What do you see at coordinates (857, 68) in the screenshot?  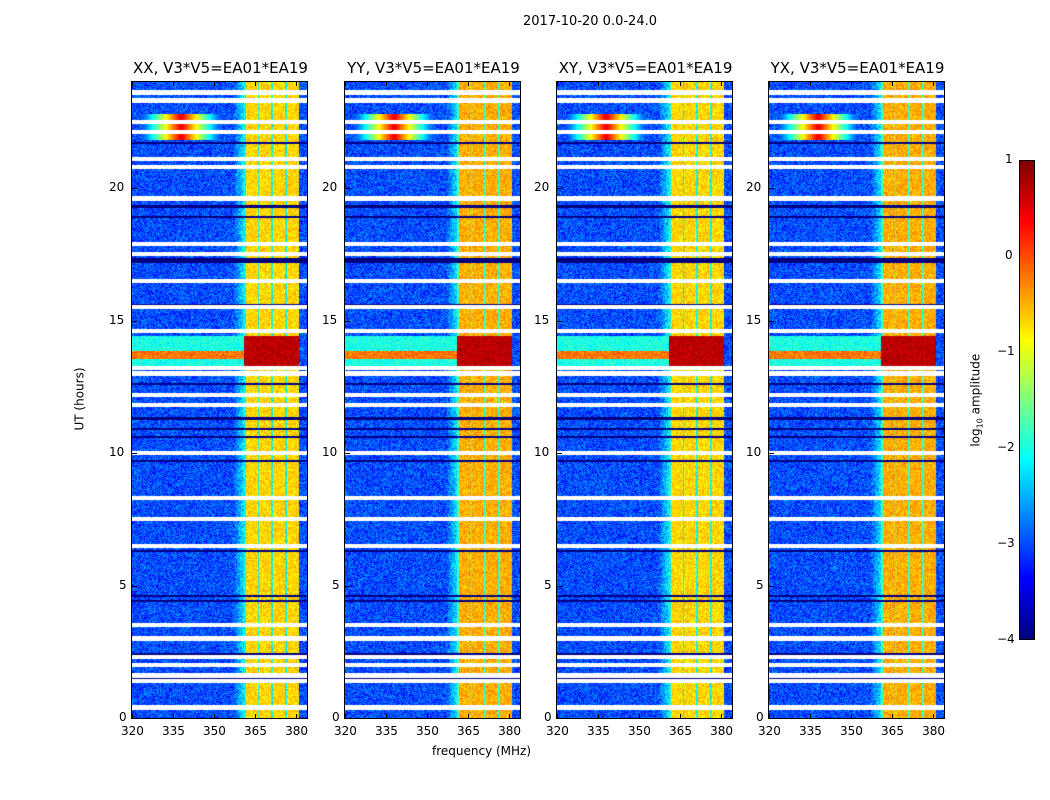 I see `panel-title: YX, V3*V5=EA01*EA19` at bounding box center [857, 68].